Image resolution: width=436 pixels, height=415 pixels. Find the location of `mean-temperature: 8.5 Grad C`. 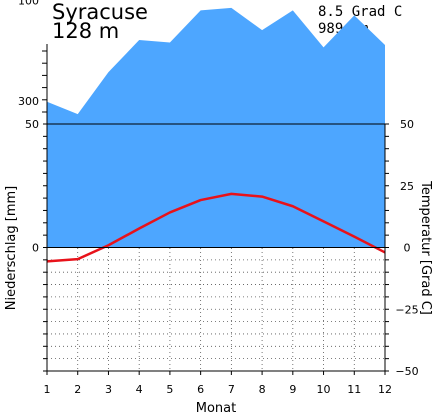

mean-temperature: 8.5 Grad C is located at coordinates (360, 12).